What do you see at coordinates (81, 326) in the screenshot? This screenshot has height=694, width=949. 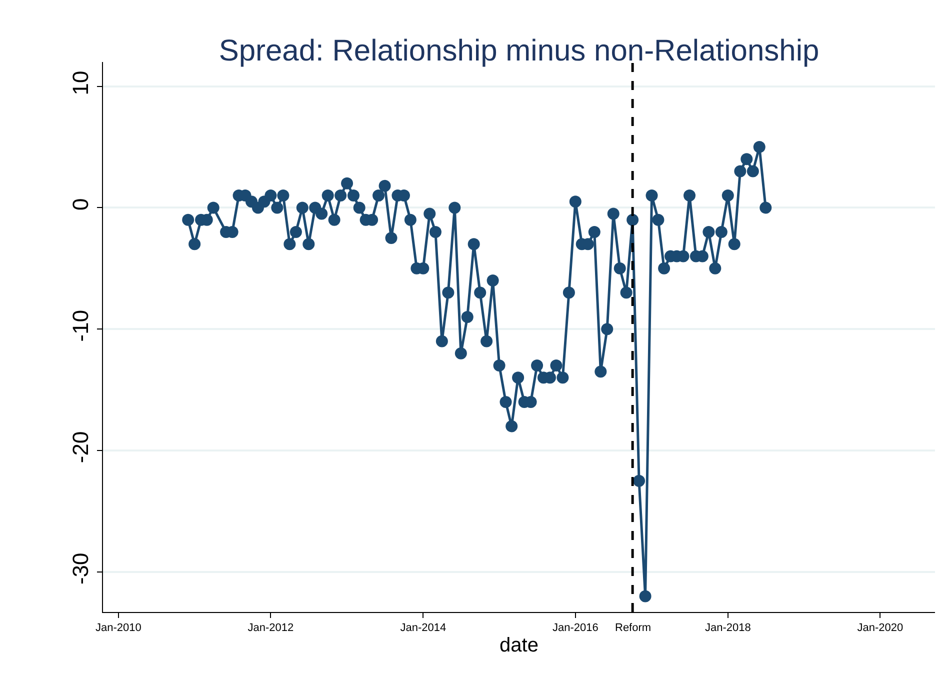 I see `y-tick-label: -10` at bounding box center [81, 326].